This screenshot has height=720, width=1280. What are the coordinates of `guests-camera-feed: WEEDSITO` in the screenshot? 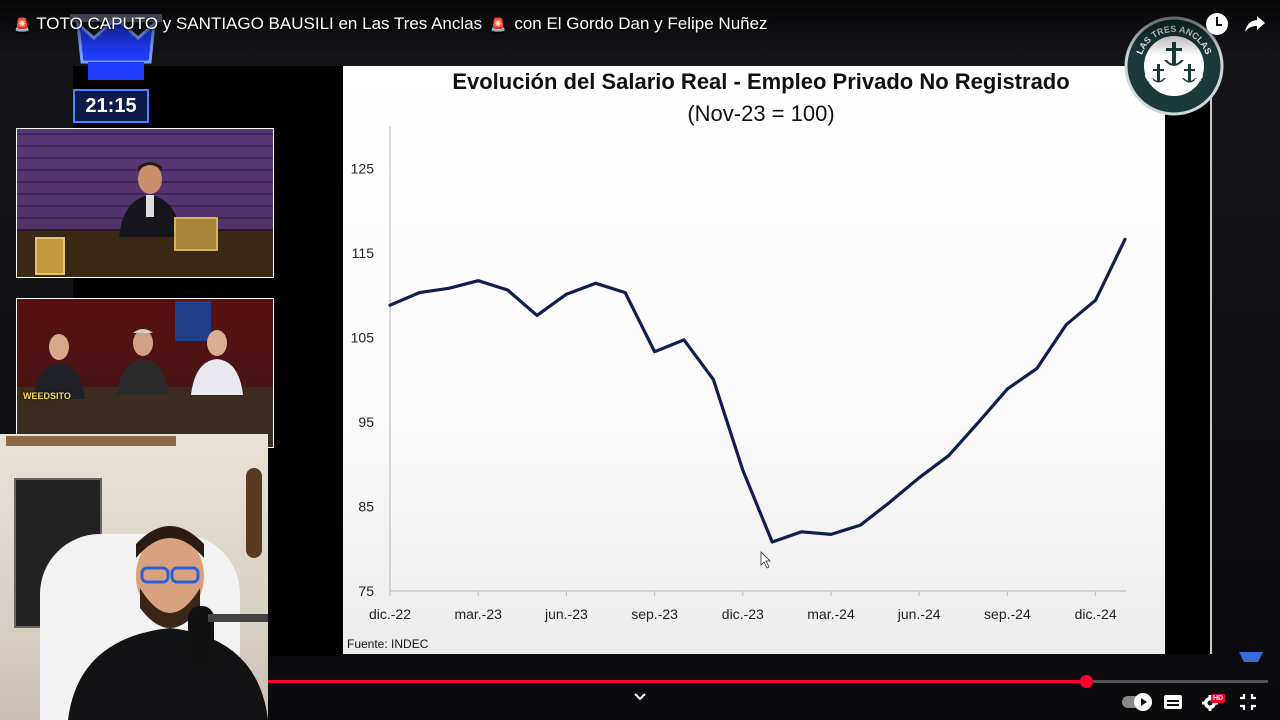 It's located at (145, 373).